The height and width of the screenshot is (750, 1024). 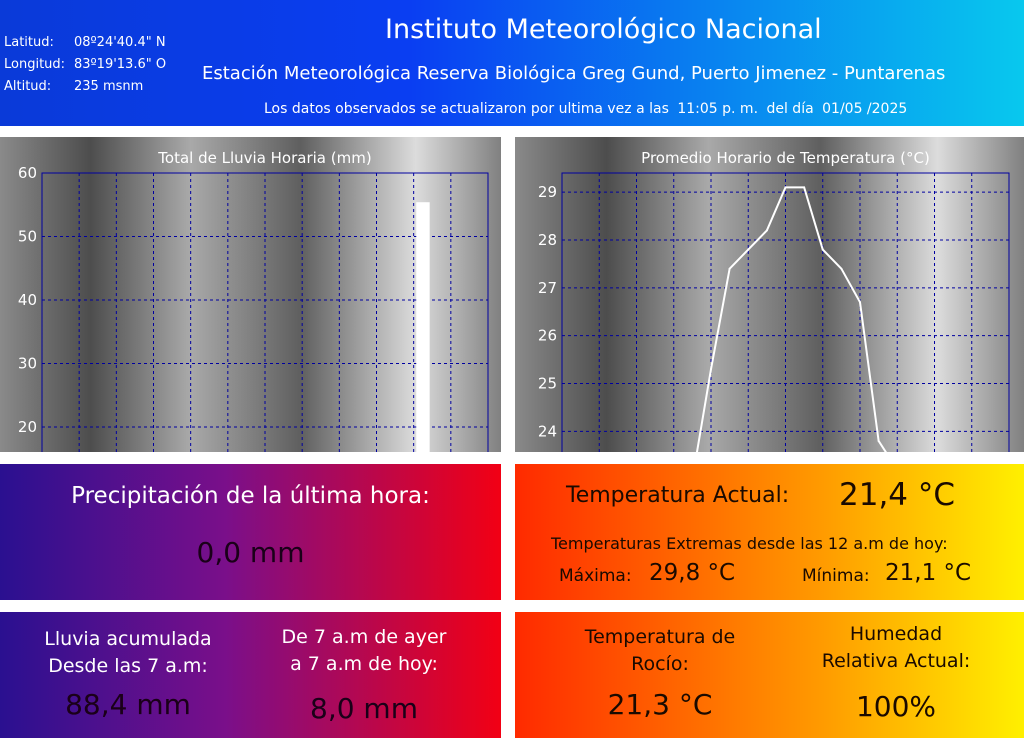 I want to click on precip-panel: Precipitación de la última hora: 0,0 mm, so click(x=250, y=532).